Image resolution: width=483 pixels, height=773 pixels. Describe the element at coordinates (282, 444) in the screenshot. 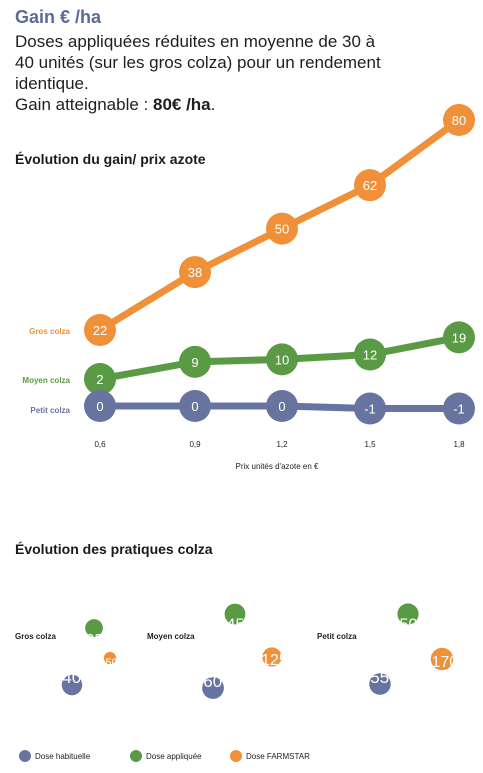

I see `x-tick-label: 1,2` at that location.